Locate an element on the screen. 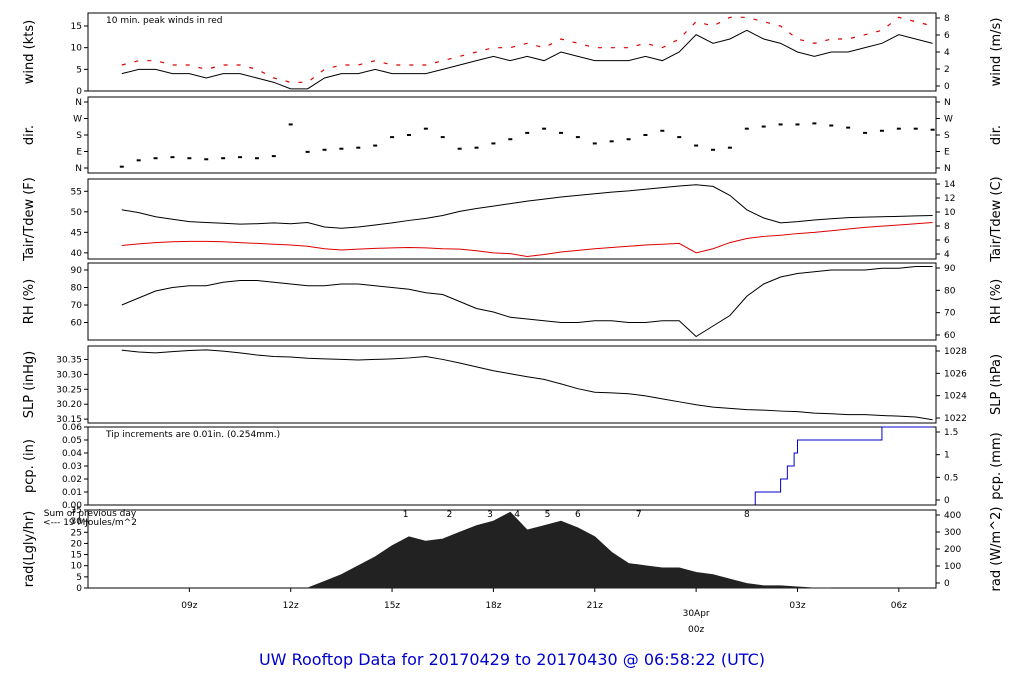  ylabel-left: SLP (inHg) is located at coordinates (29, 385).